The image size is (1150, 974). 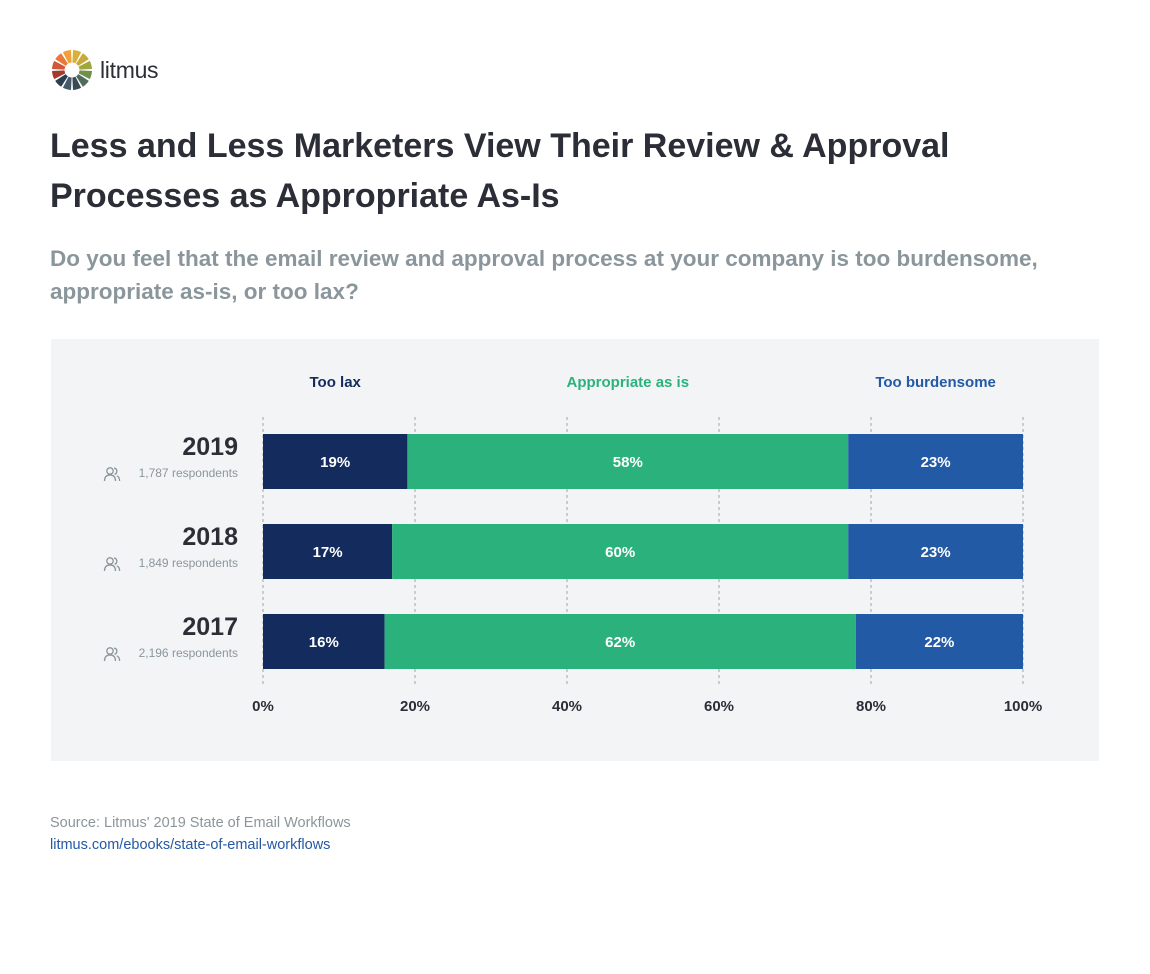 What do you see at coordinates (72, 70) in the screenshot?
I see `litmus-wheel-logo-icon` at bounding box center [72, 70].